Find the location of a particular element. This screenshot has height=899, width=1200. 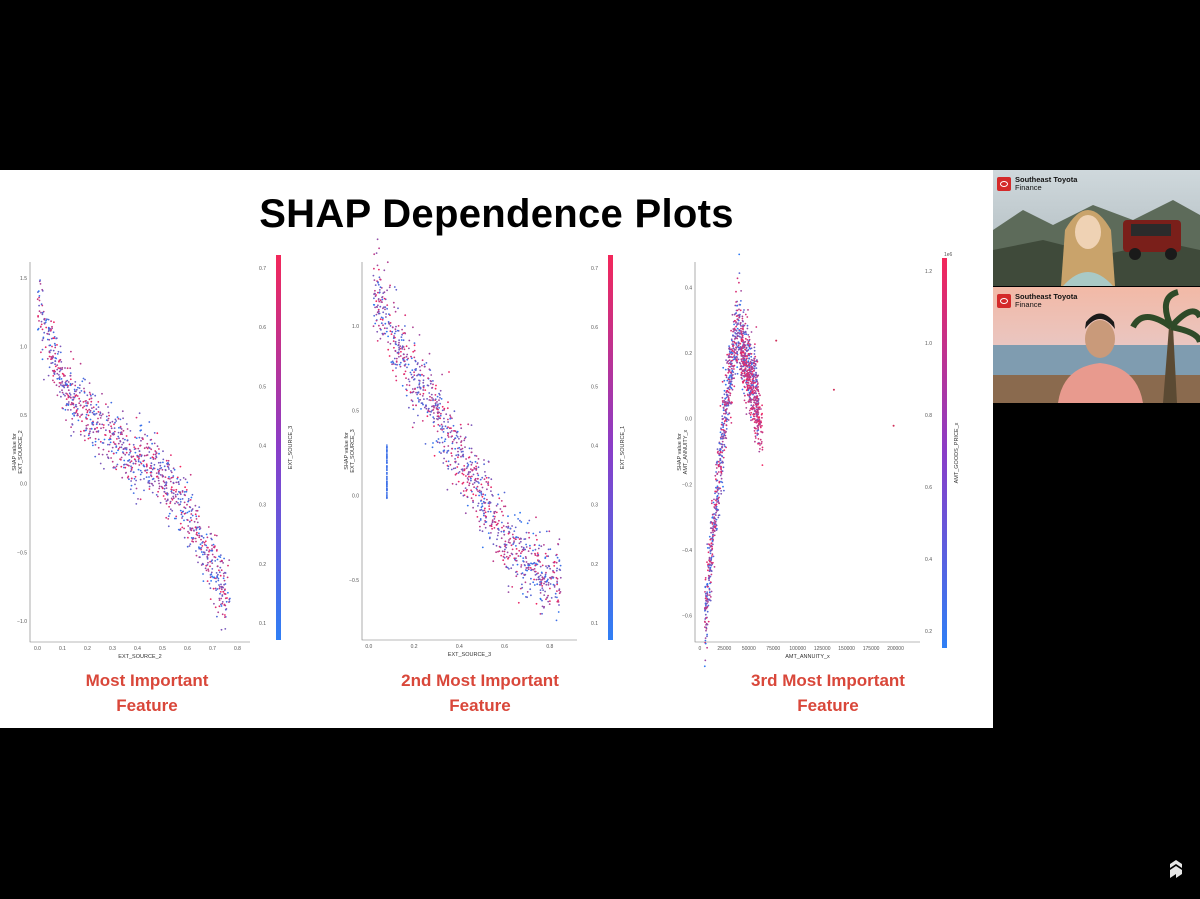

x-tick-label: 0.7 is located at coordinates (212, 649).